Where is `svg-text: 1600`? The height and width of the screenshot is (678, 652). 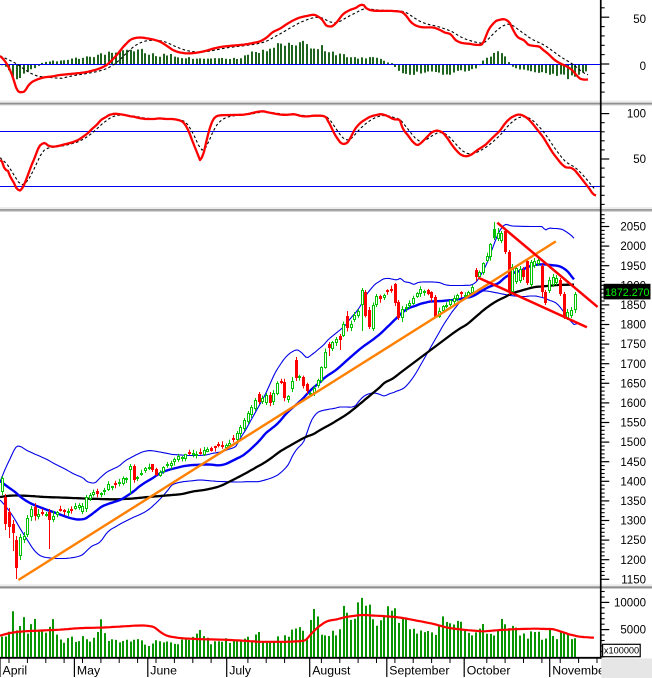
svg-text: 1600 is located at coordinates (633, 404).